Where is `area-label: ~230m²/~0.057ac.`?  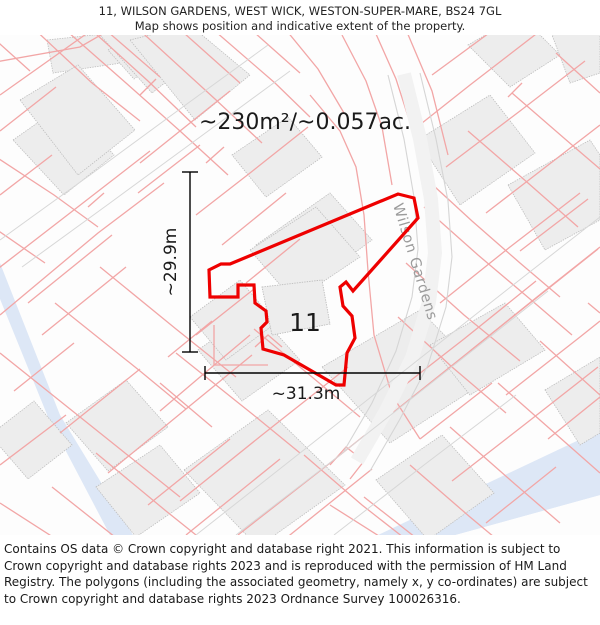
area-label: ~230m²/~0.057ac. is located at coordinates (305, 122).